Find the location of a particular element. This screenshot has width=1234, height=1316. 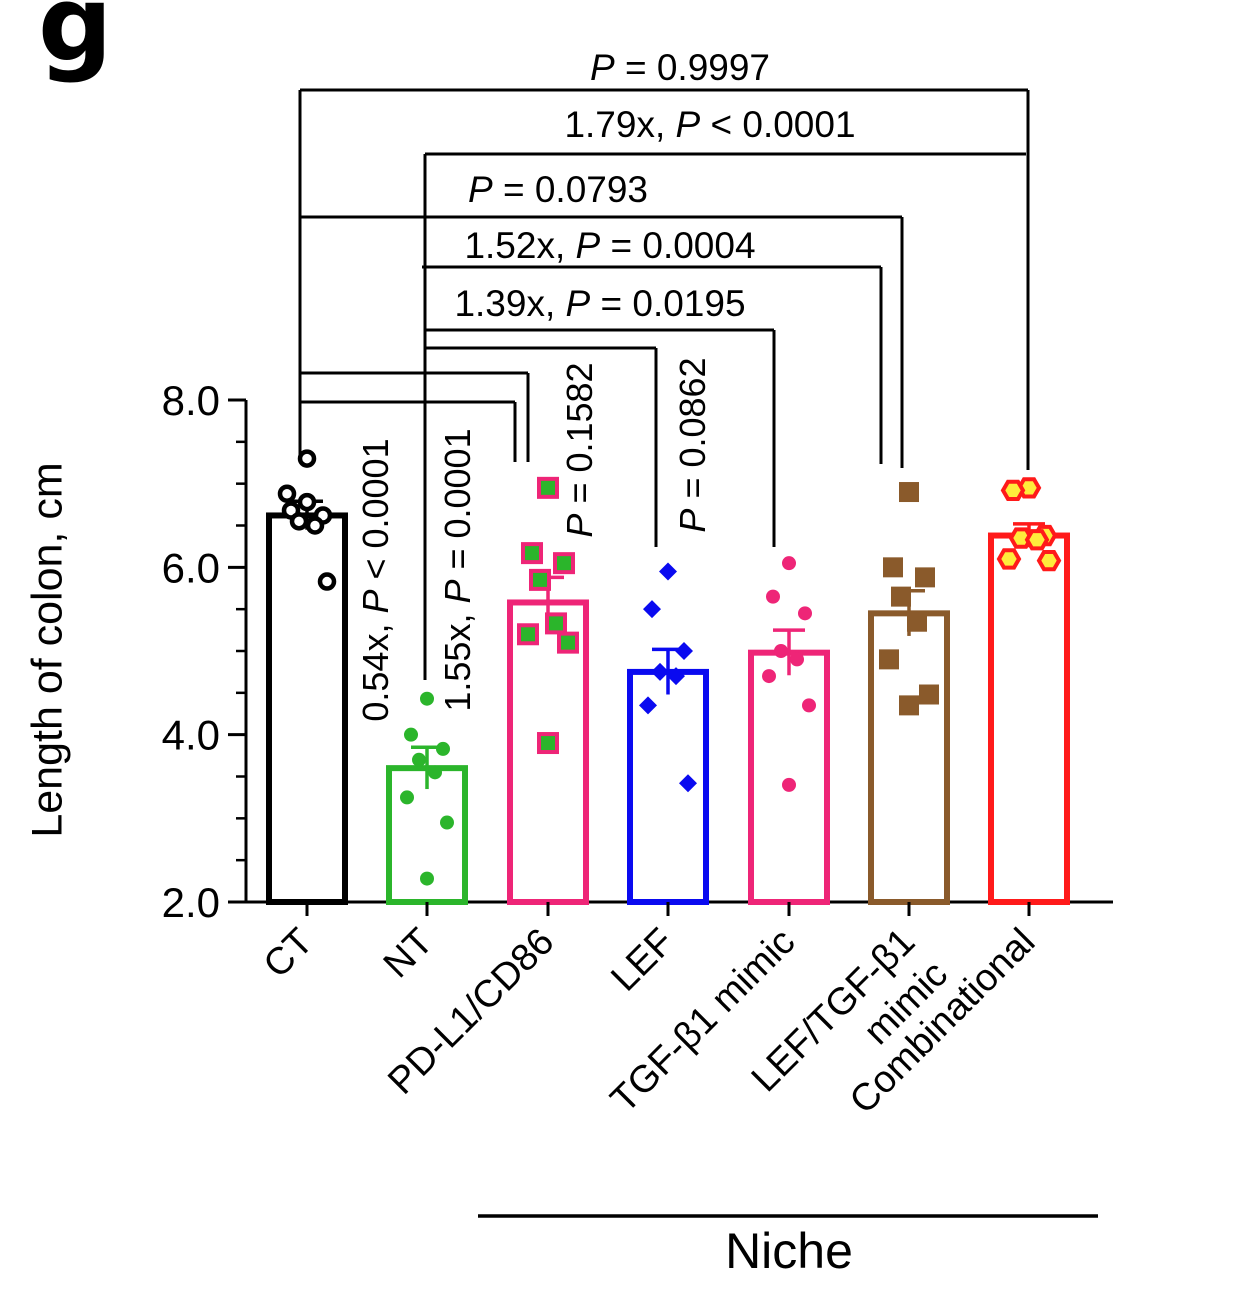

stat-text-part: 1.39x, is located at coordinates (509, 303).